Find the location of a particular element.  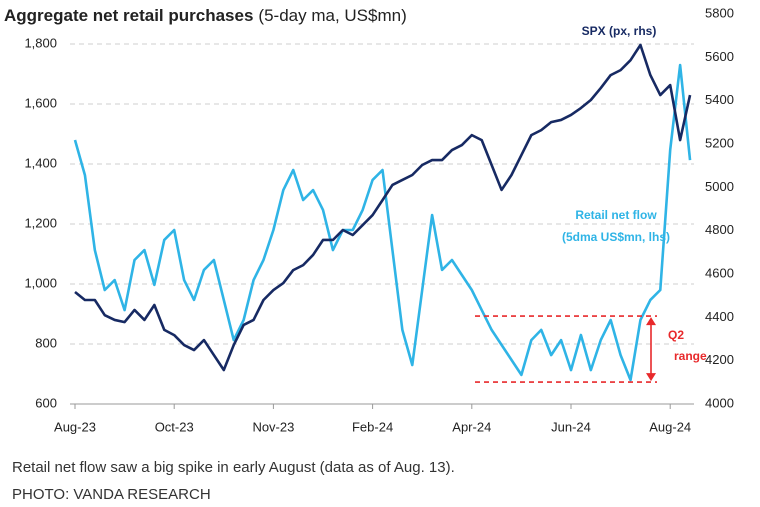

y2-tick-label: 4000 is located at coordinates (719, 402).